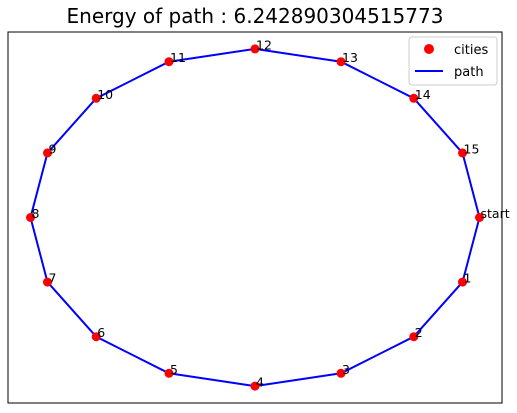  Describe the element at coordinates (105, 94) in the screenshot. I see `city-label-10: 10` at that location.